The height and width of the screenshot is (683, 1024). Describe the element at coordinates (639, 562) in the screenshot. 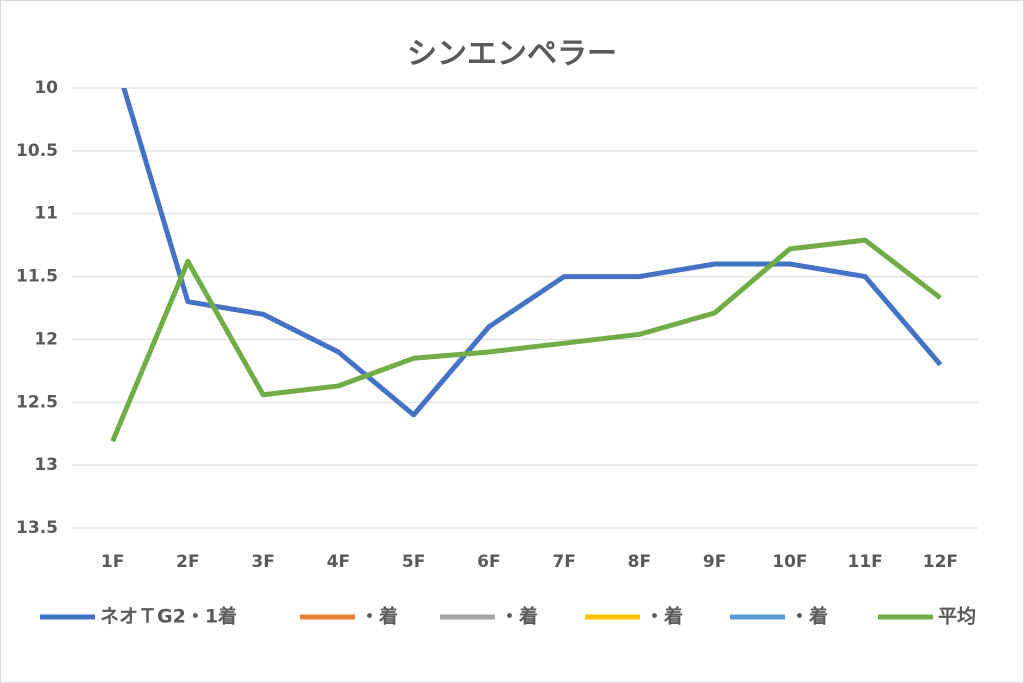

I see `x-tick-label: 8F` at that location.